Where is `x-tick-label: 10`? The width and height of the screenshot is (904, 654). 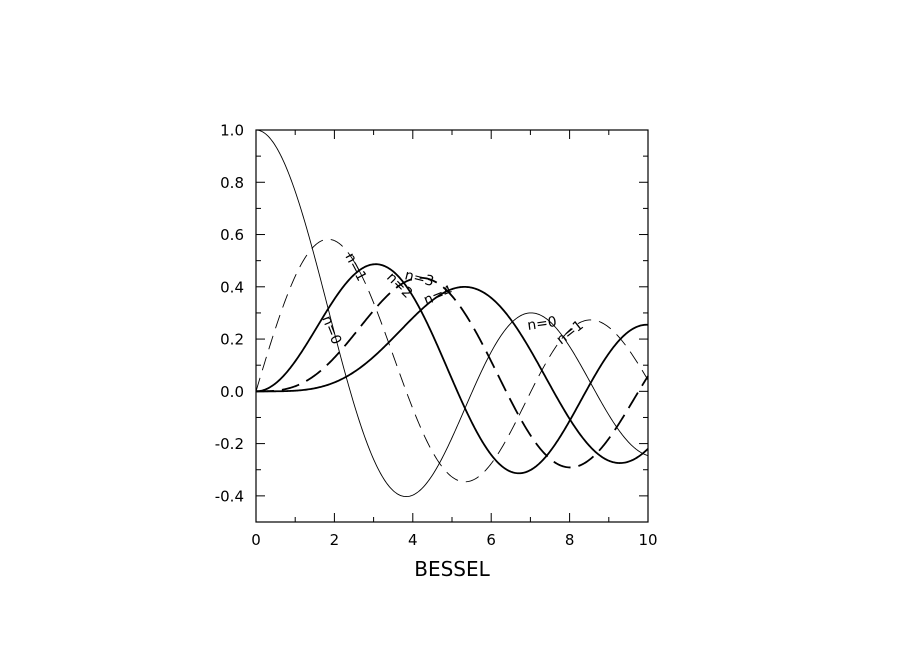 x-tick-label: 10 is located at coordinates (647, 540).